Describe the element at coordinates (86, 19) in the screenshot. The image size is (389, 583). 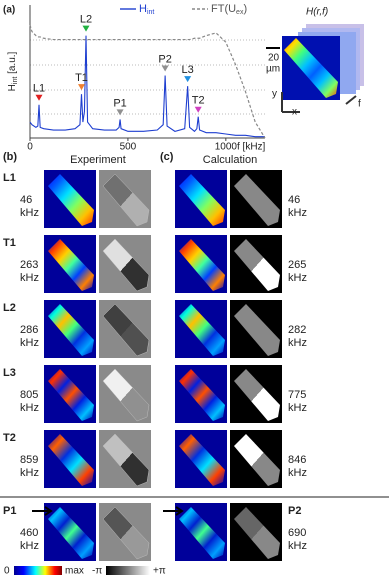
I see `peak-label: L2` at that location.